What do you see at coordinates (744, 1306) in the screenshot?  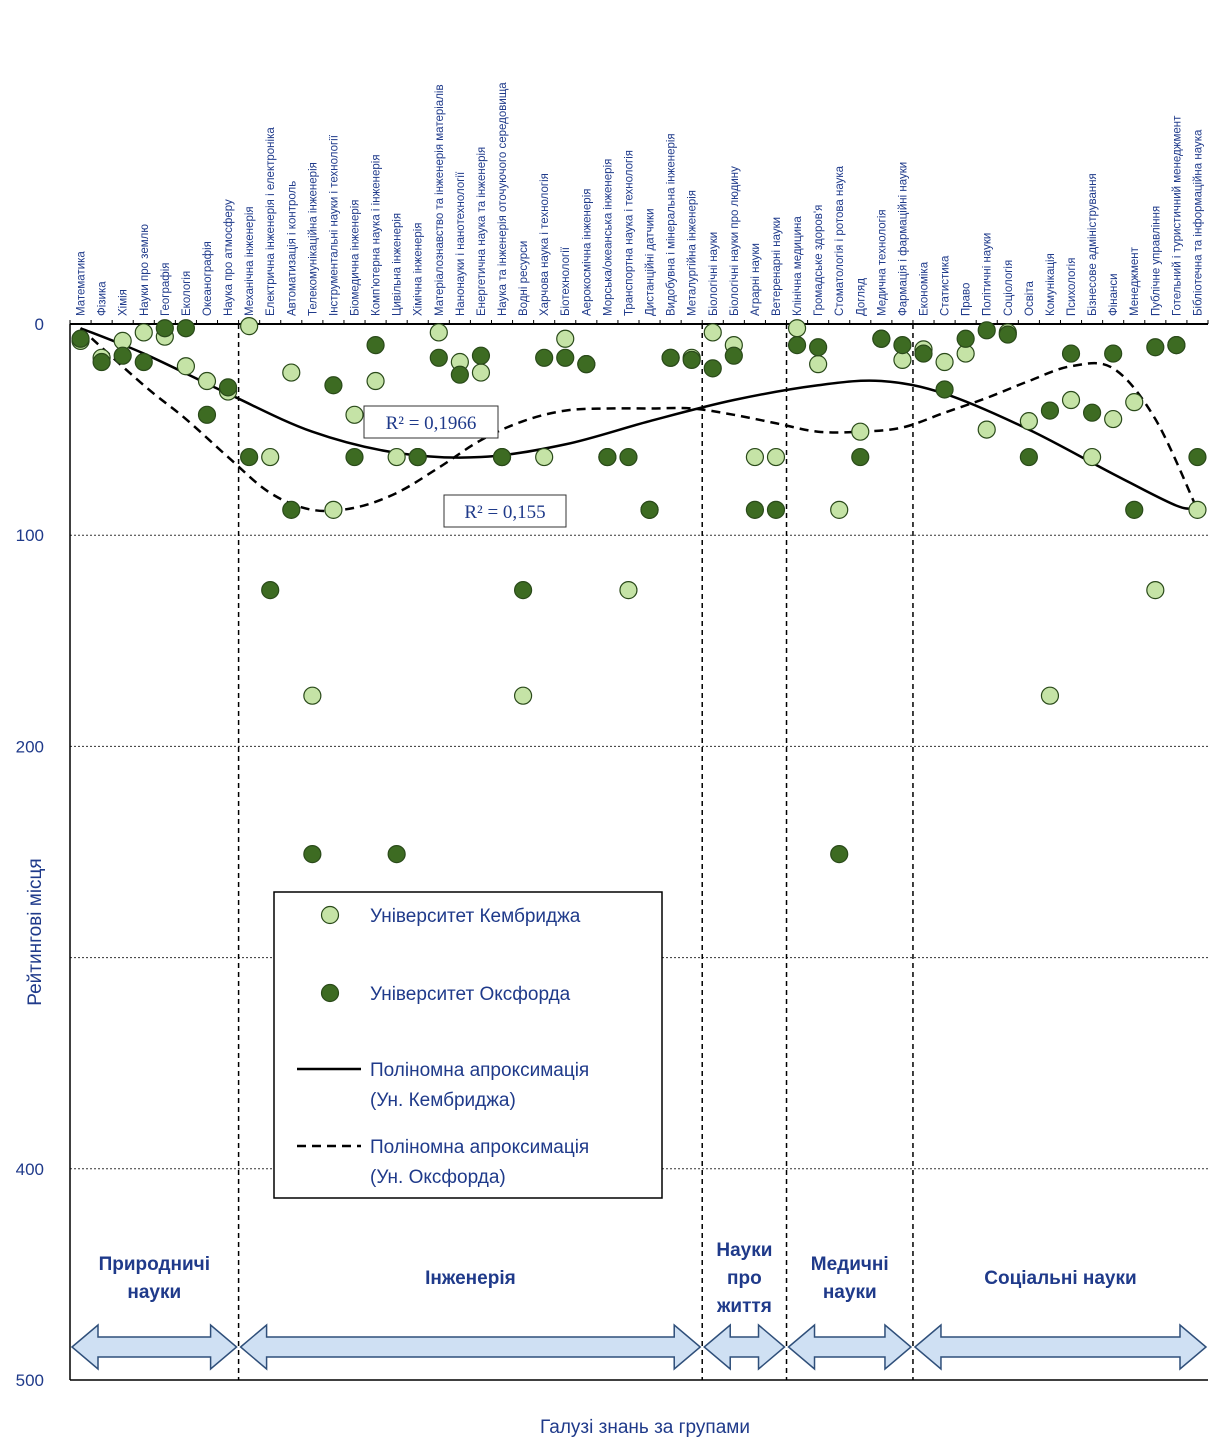 I see `group-label: життя` at bounding box center [744, 1306].